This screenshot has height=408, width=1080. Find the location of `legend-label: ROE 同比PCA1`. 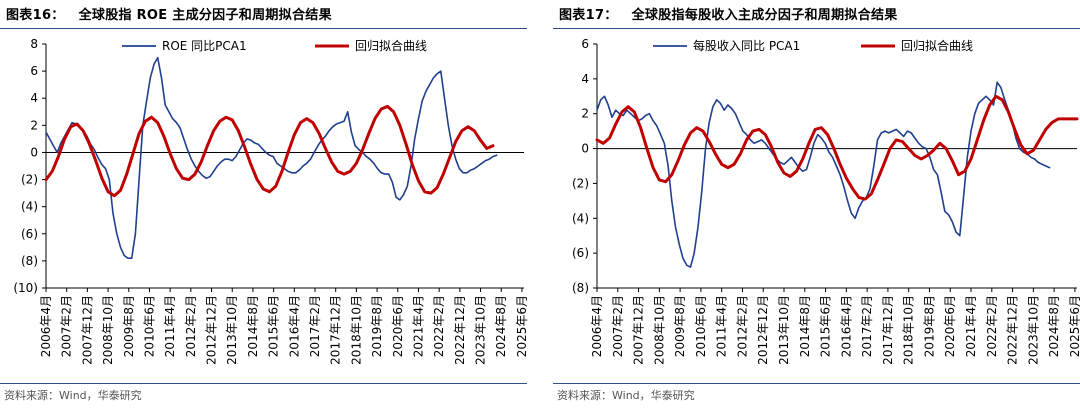

legend-label: ROE 同比PCA1 is located at coordinates (204, 46).